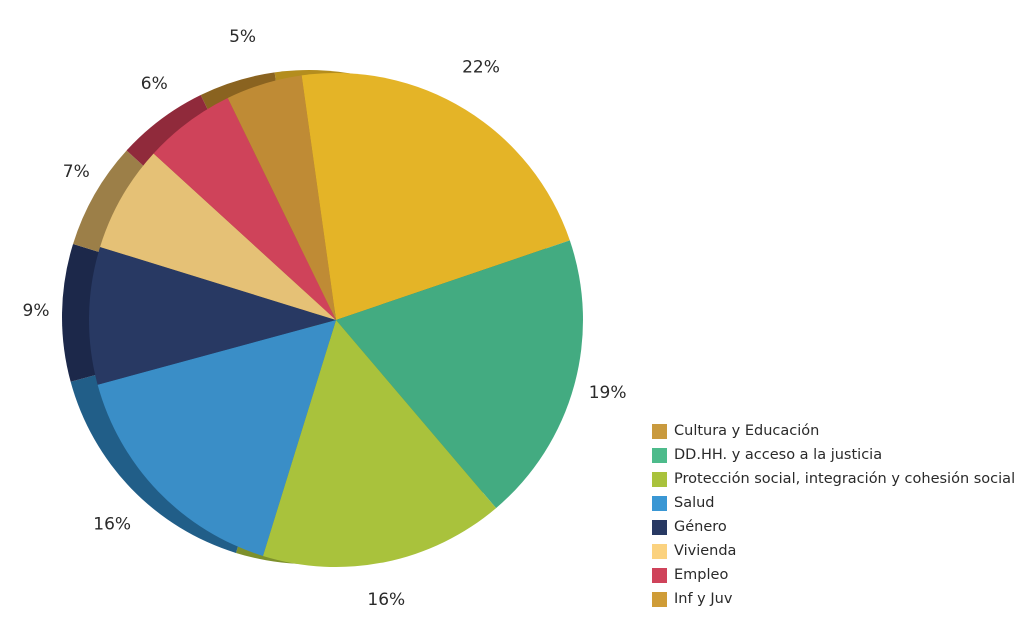 This screenshot has width=1028, height=622. I want to click on legend-label: Vivienda, so click(705, 551).